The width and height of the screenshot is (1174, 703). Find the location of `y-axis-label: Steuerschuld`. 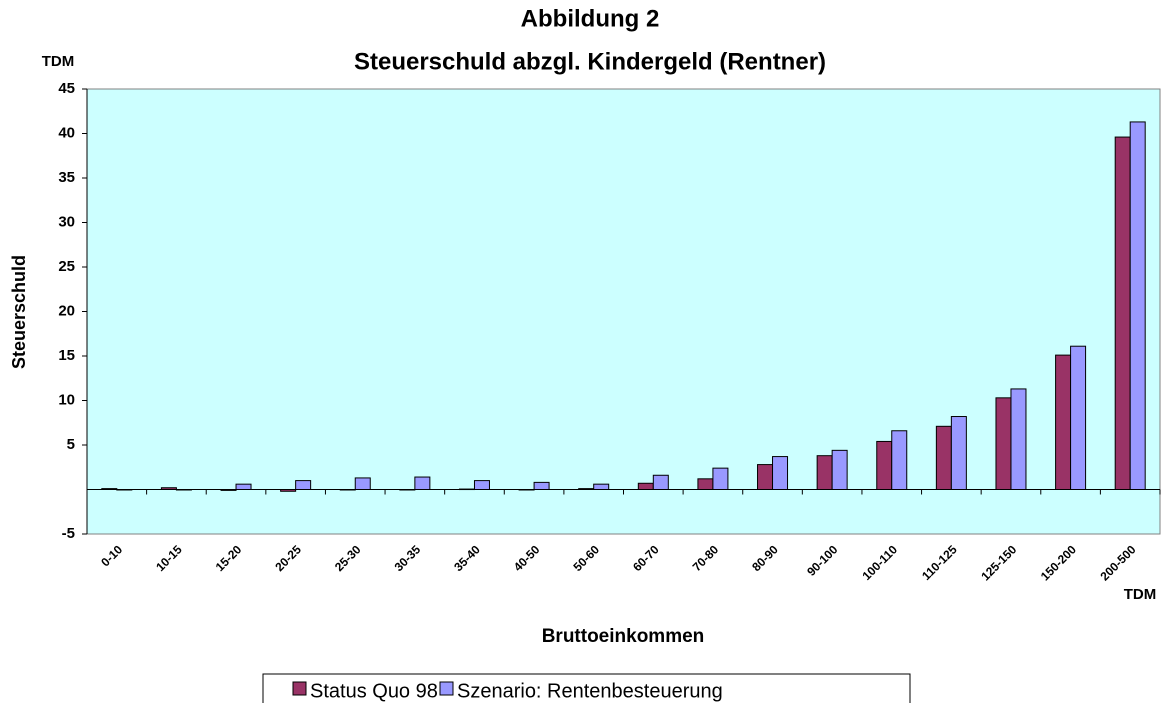

y-axis-label: Steuerschuld is located at coordinates (19, 312).